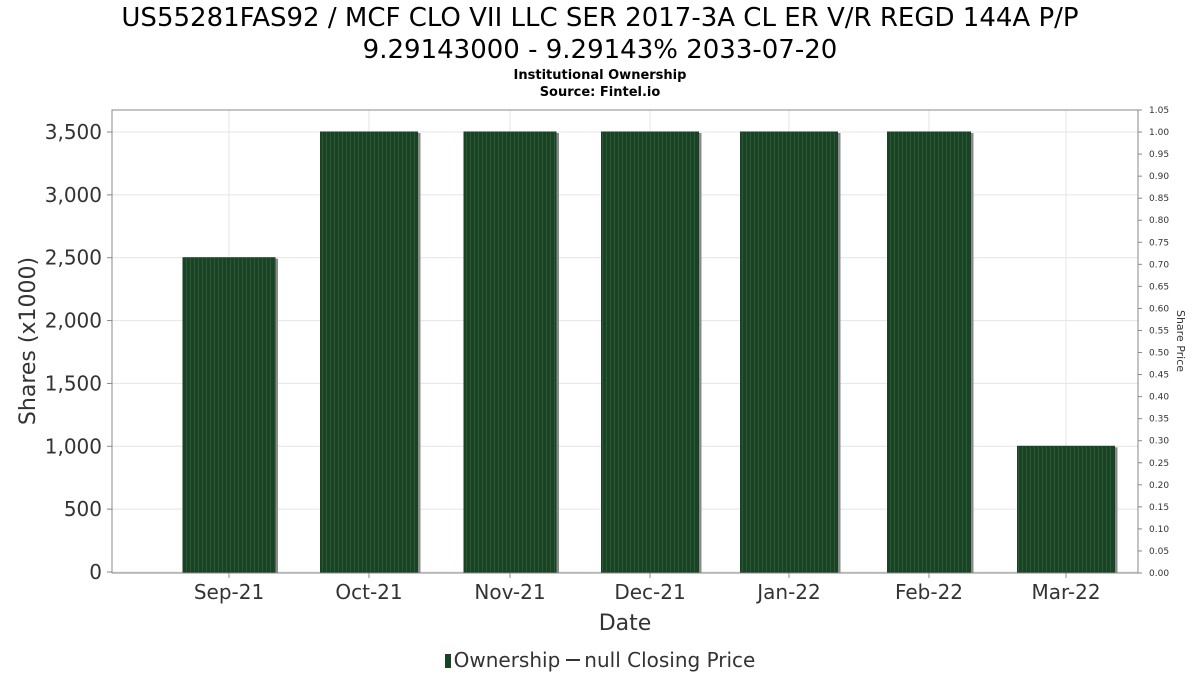  Describe the element at coordinates (95, 572) in the screenshot. I see `y-tick-label: 0` at that location.